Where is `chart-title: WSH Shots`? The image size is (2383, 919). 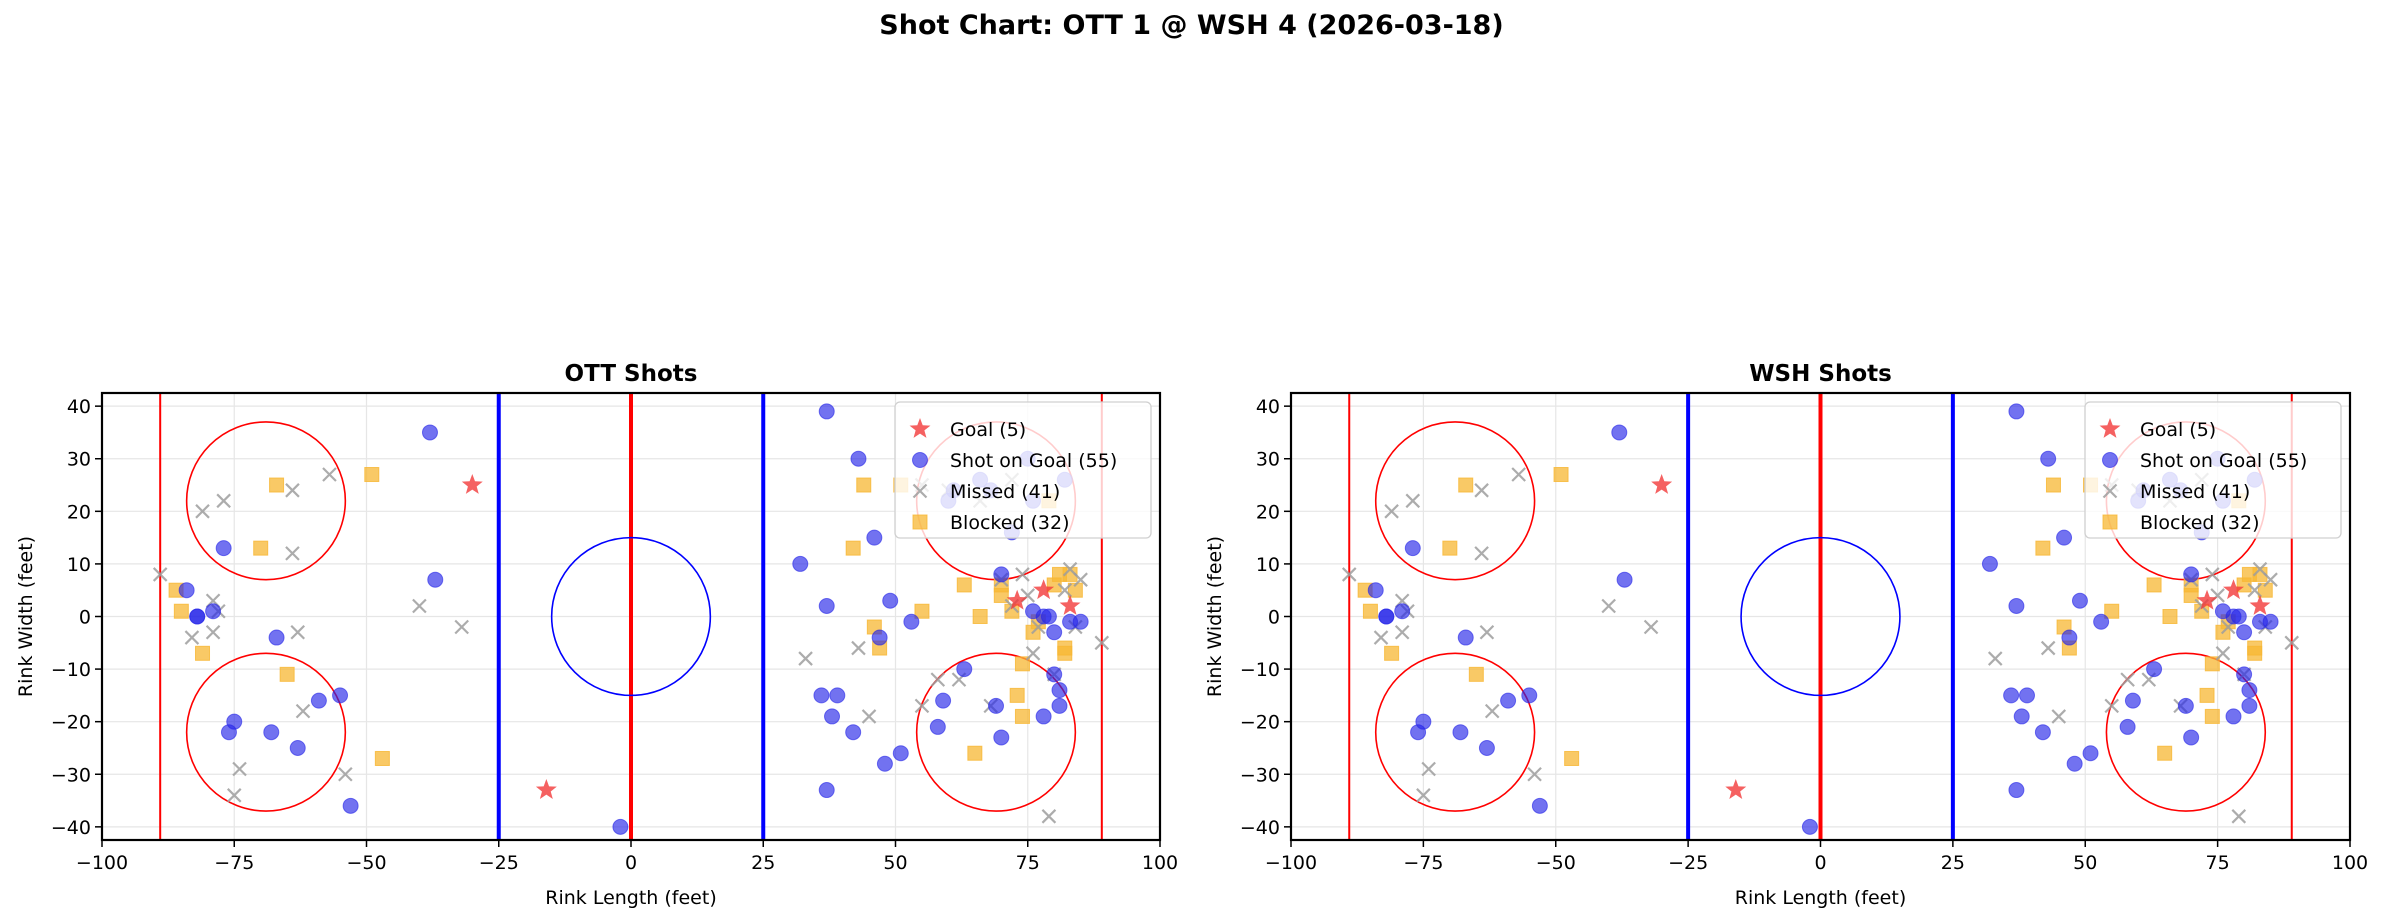
chart-title: WSH Shots is located at coordinates (1820, 374).